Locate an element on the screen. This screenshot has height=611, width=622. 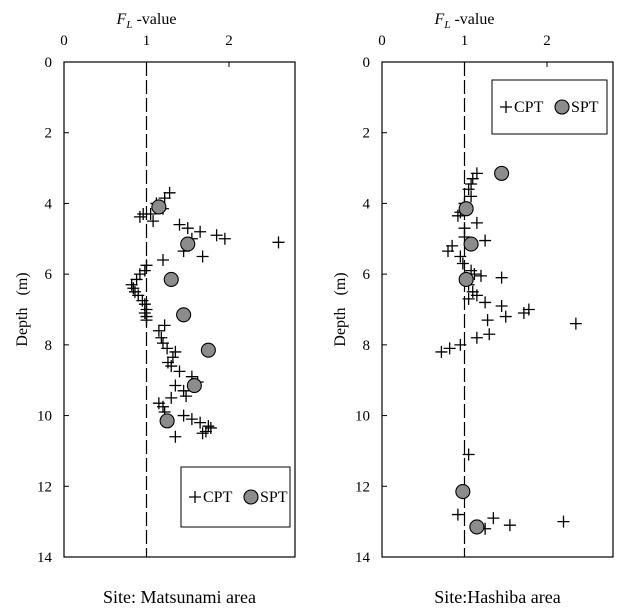
chart-caption: Site: Matsunami area is located at coordinates (179, 597).